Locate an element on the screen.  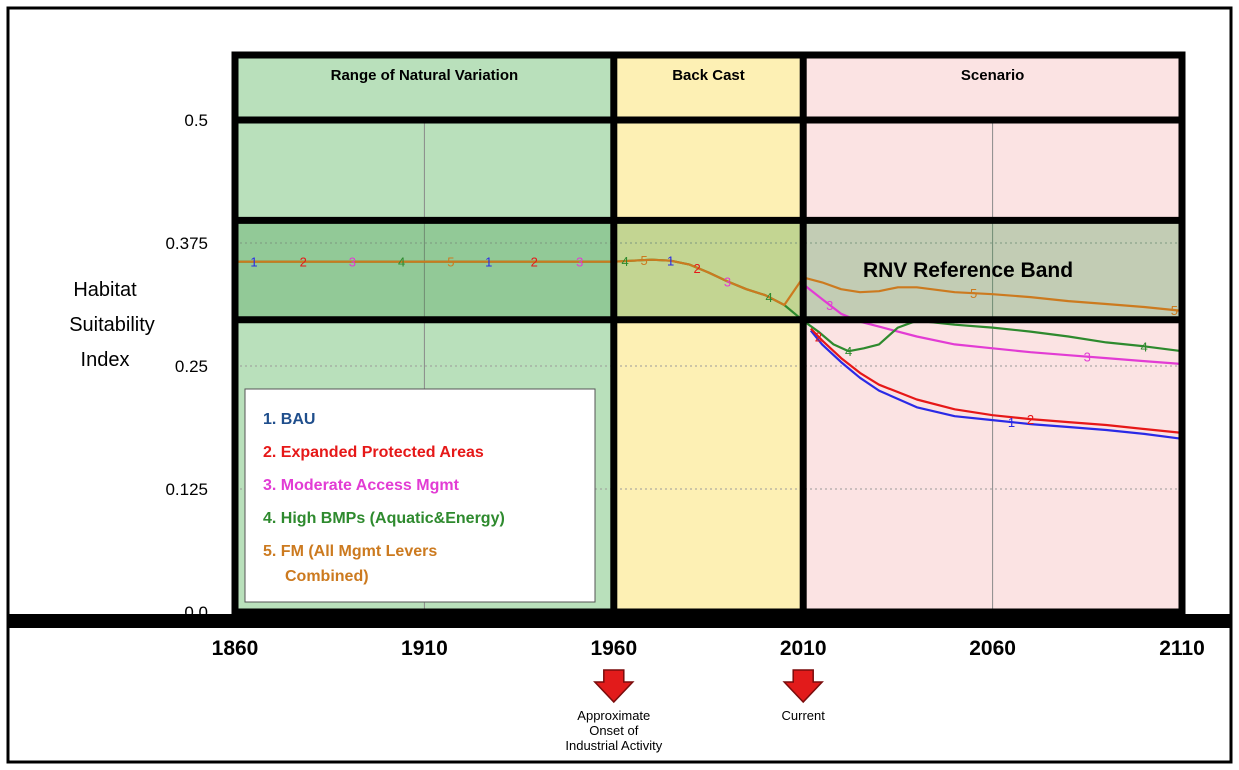
x-tick-label: 1860 is located at coordinates (235, 648).